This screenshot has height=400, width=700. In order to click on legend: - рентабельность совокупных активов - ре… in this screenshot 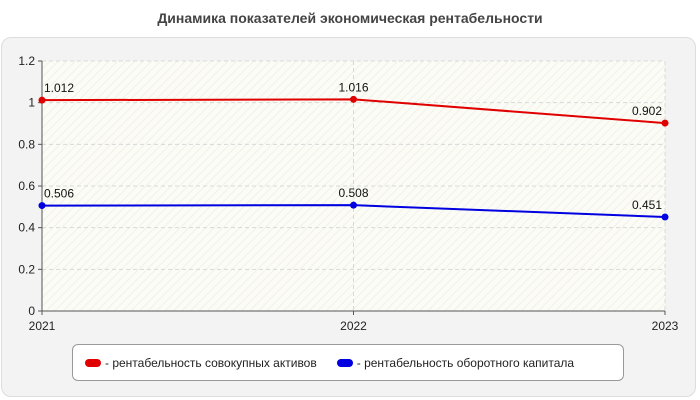, I will do `click(348, 362)`.